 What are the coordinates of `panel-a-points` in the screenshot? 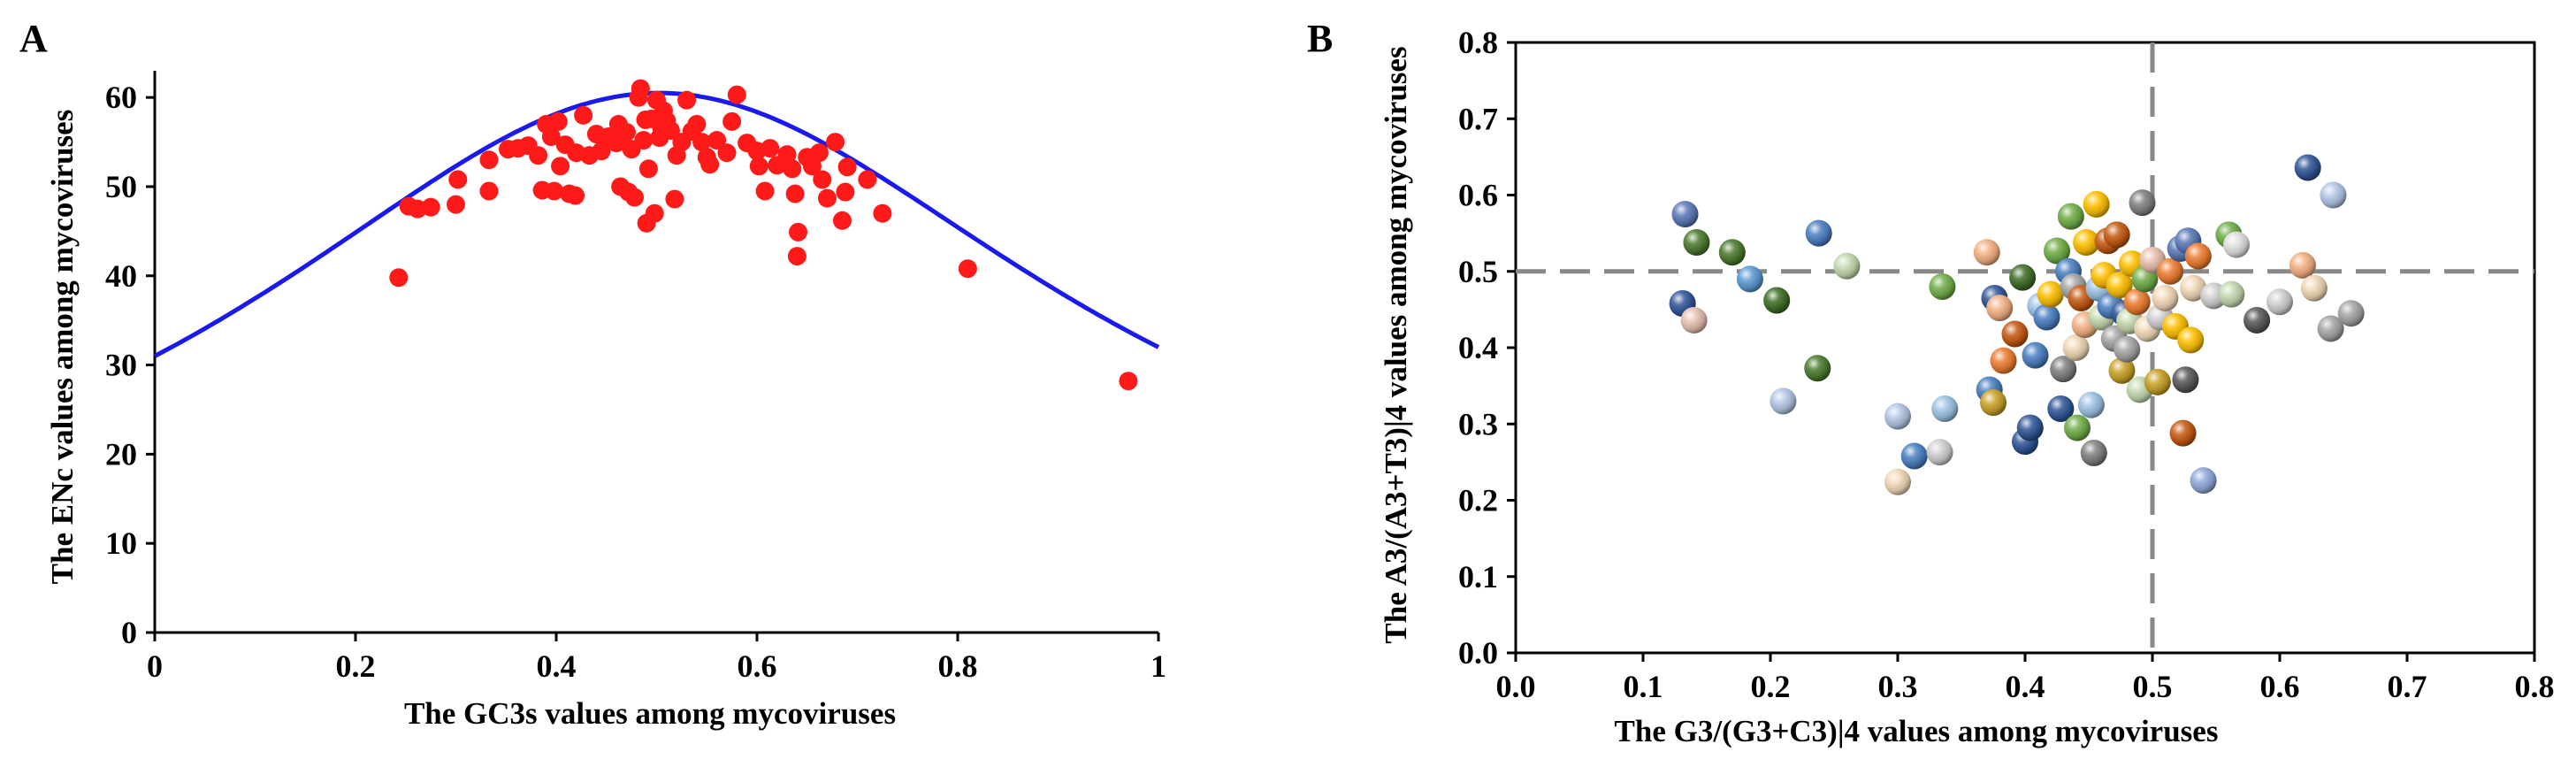 It's located at (764, 235).